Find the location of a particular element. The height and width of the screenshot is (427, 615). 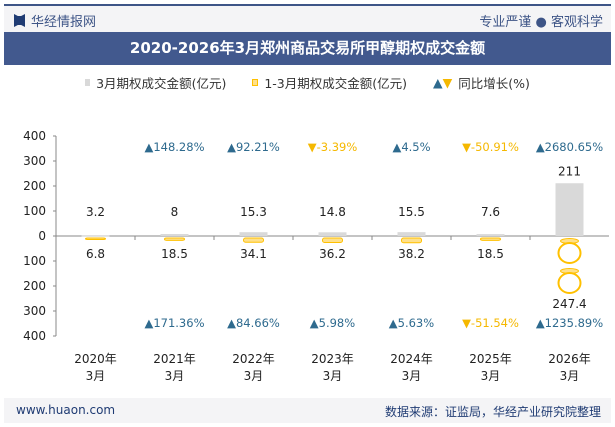

legend-march: 3月期权成交金额(亿元) is located at coordinates (155, 82).